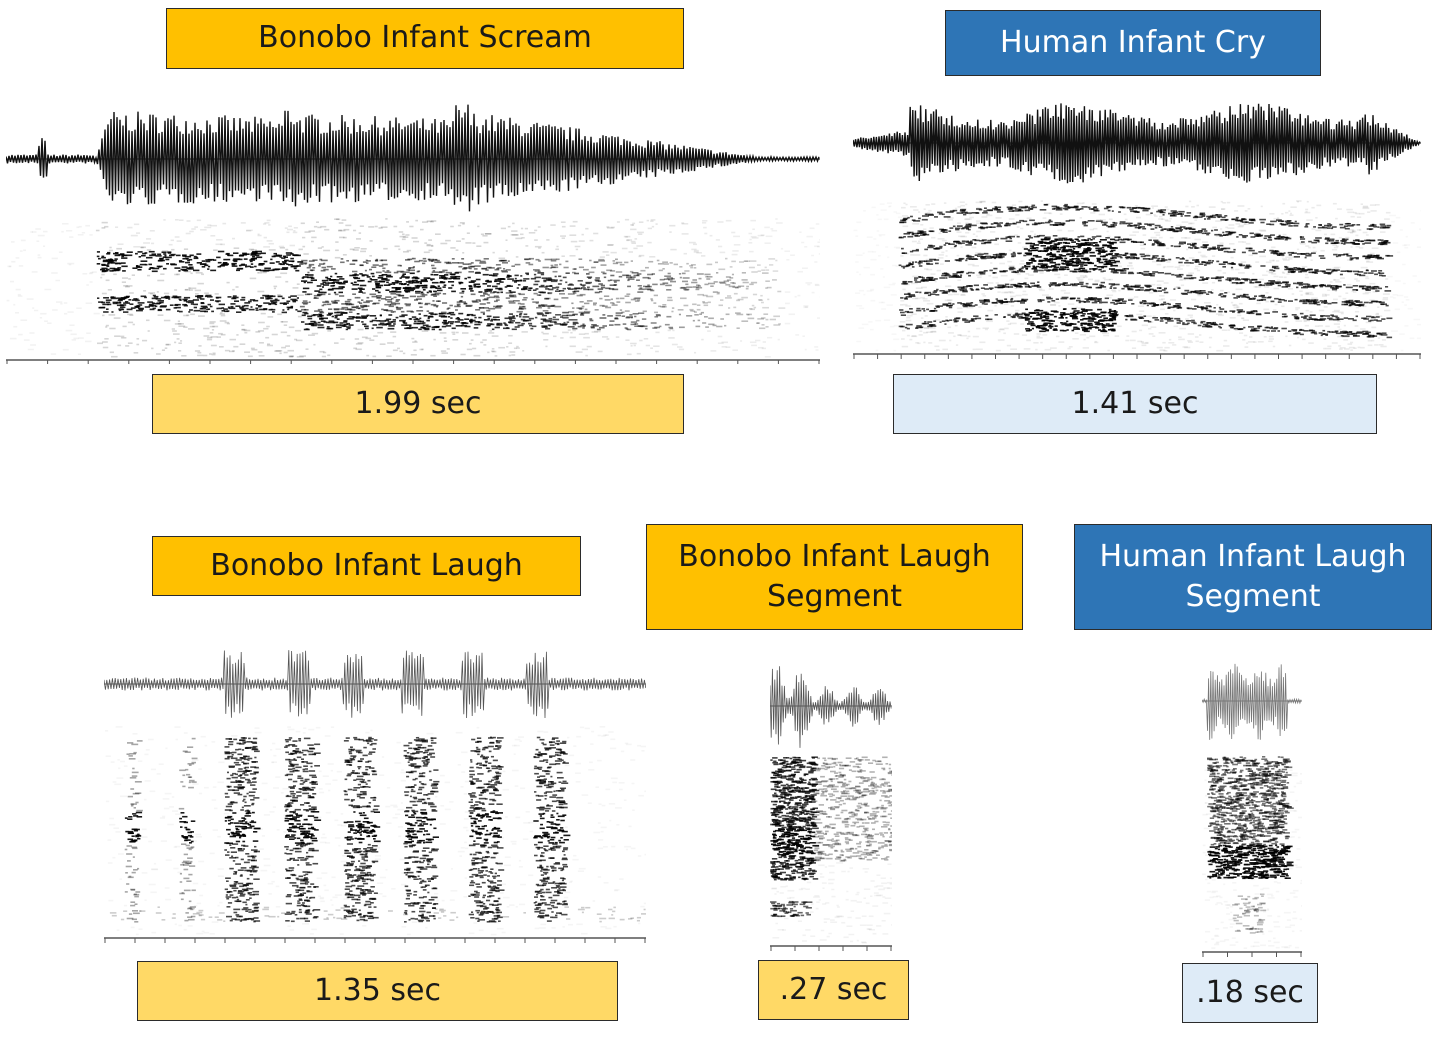 This screenshot has width=1450, height=1046. What do you see at coordinates (1135, 404) in the screenshot?
I see `human-cry-duration: 1.41 sec` at bounding box center [1135, 404].